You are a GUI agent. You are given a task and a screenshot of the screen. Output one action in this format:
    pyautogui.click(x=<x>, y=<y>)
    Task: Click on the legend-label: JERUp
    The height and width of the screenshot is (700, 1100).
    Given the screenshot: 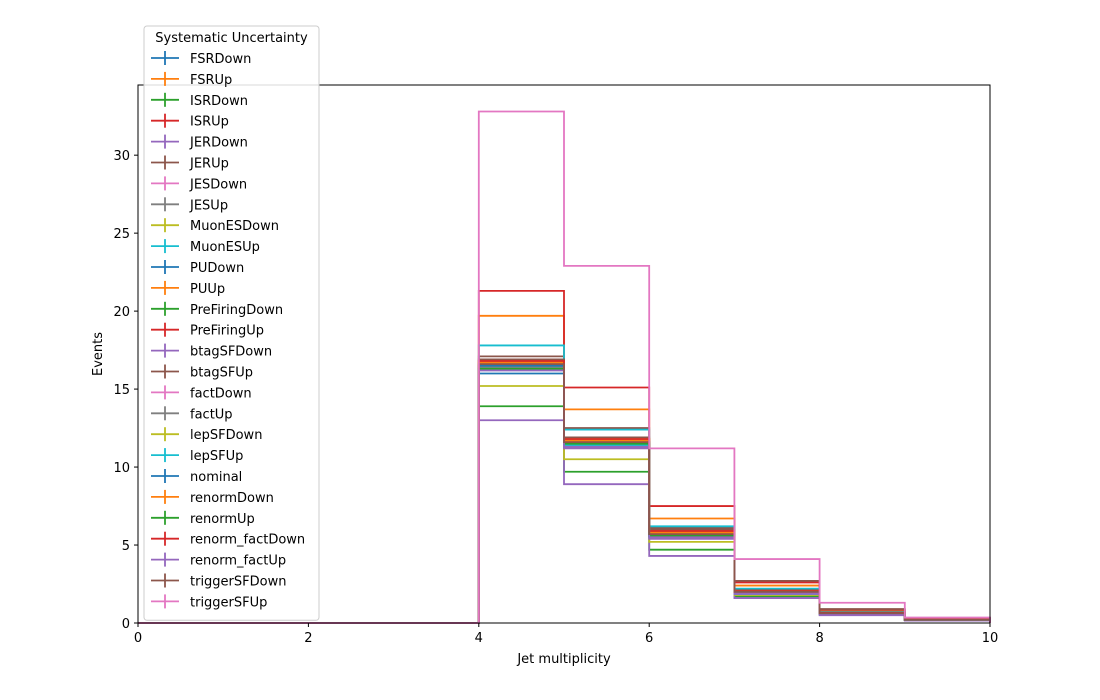 What is the action you would take?
    pyautogui.click(x=209, y=164)
    